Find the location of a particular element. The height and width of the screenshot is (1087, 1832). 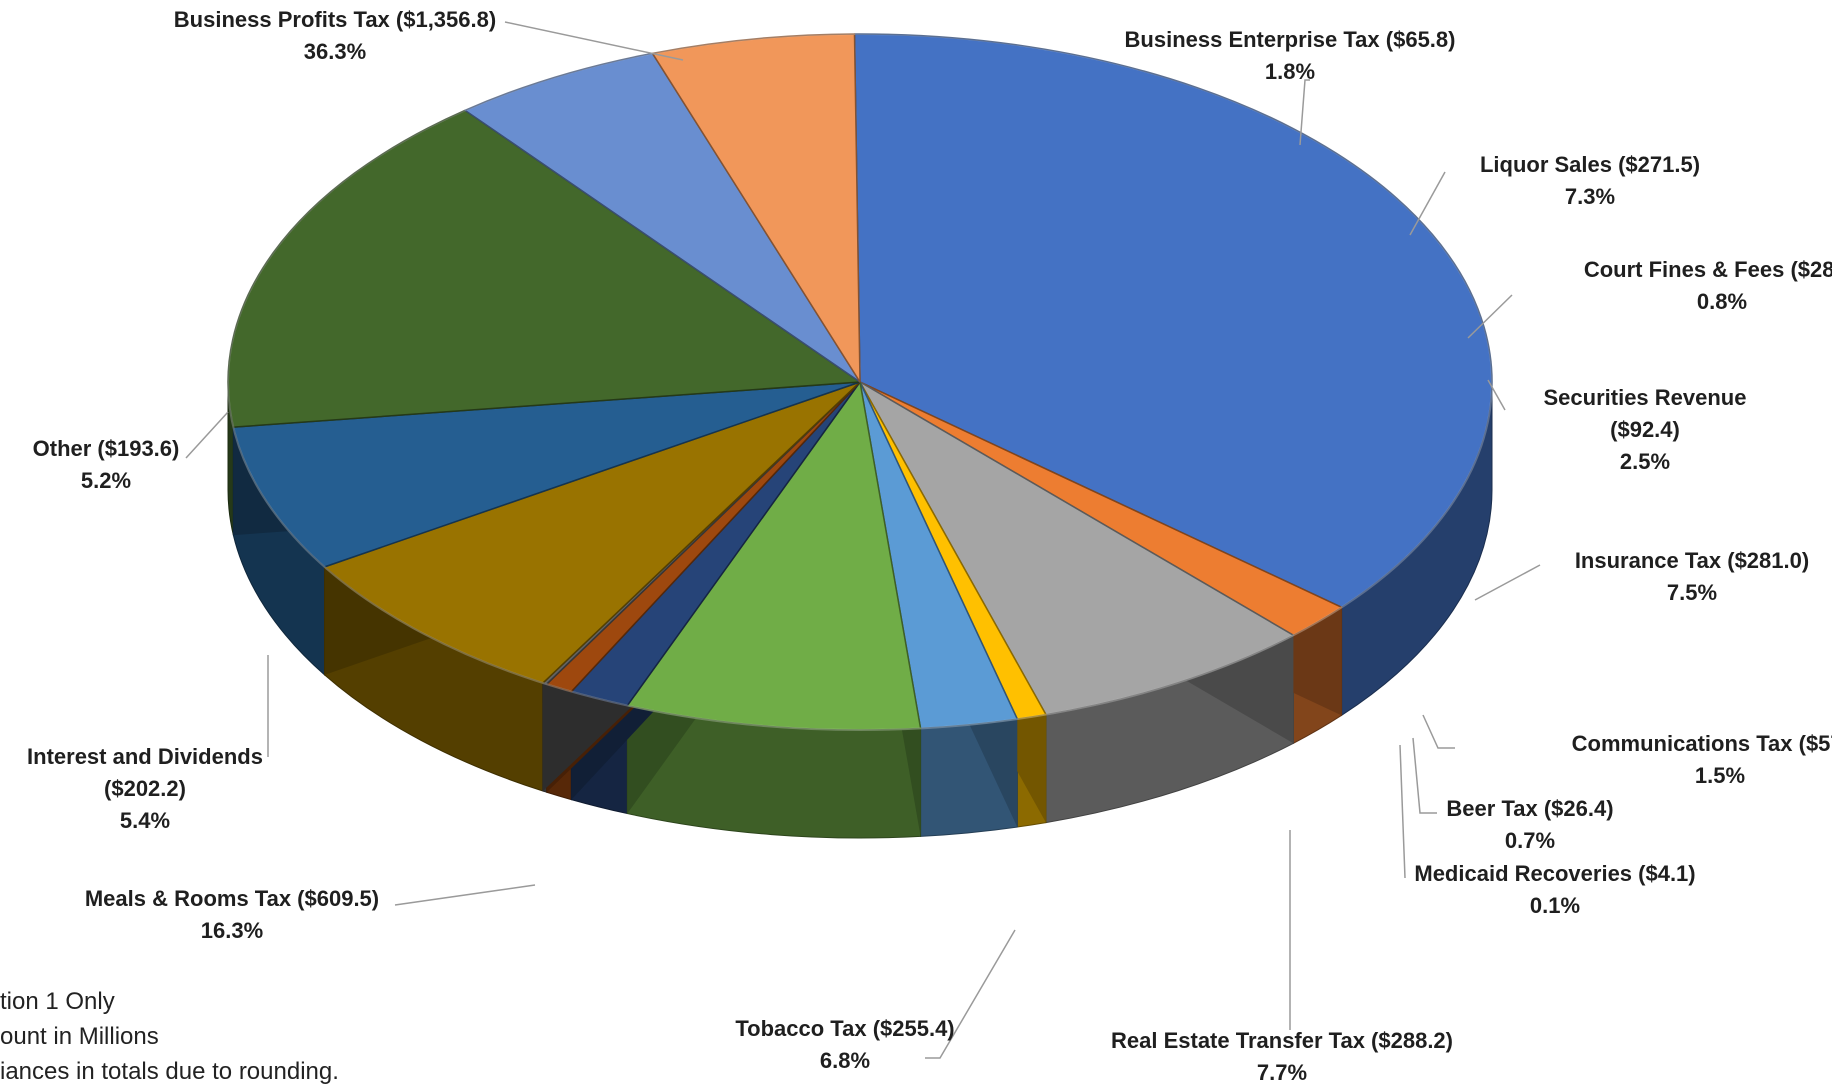

slice-label-7-line-1: Communications Tax ($57.8) is located at coordinates (1702, 743).